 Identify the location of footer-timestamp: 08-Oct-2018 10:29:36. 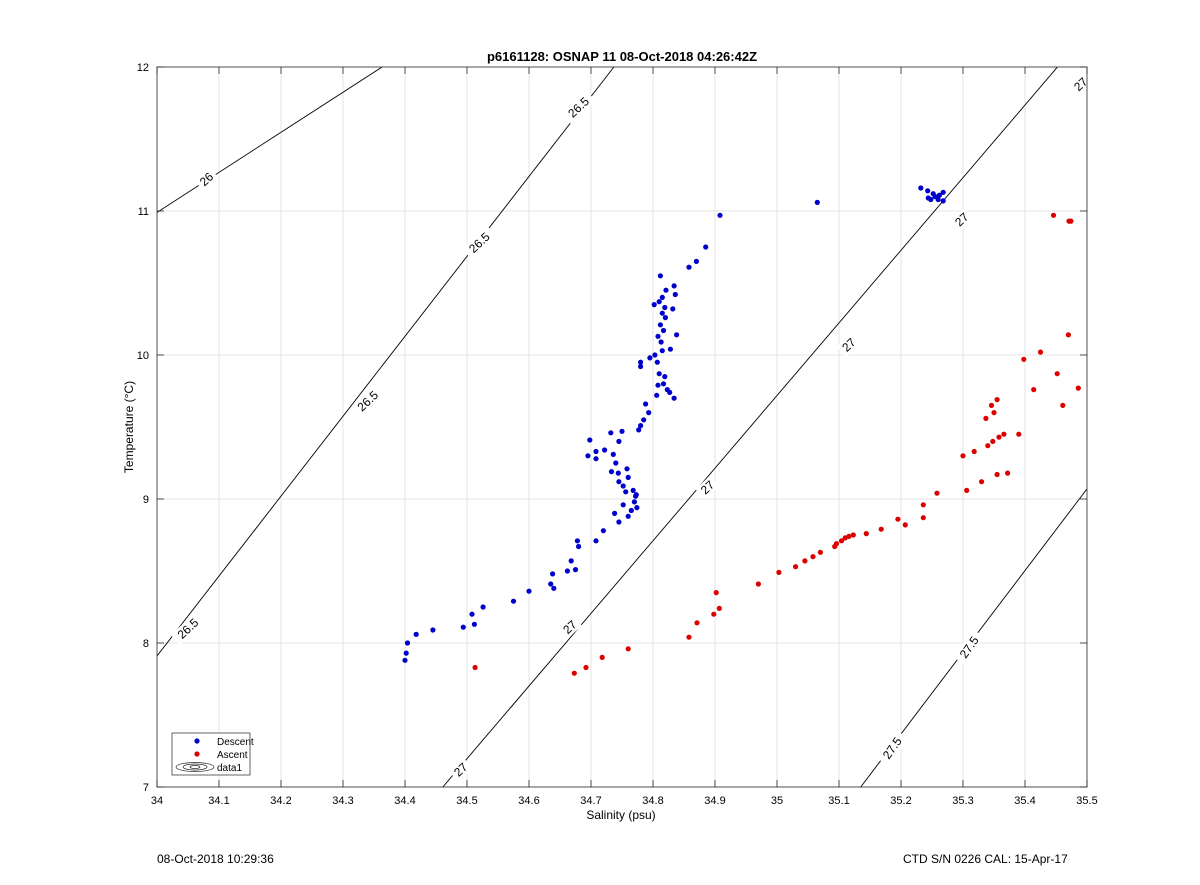
(215, 859).